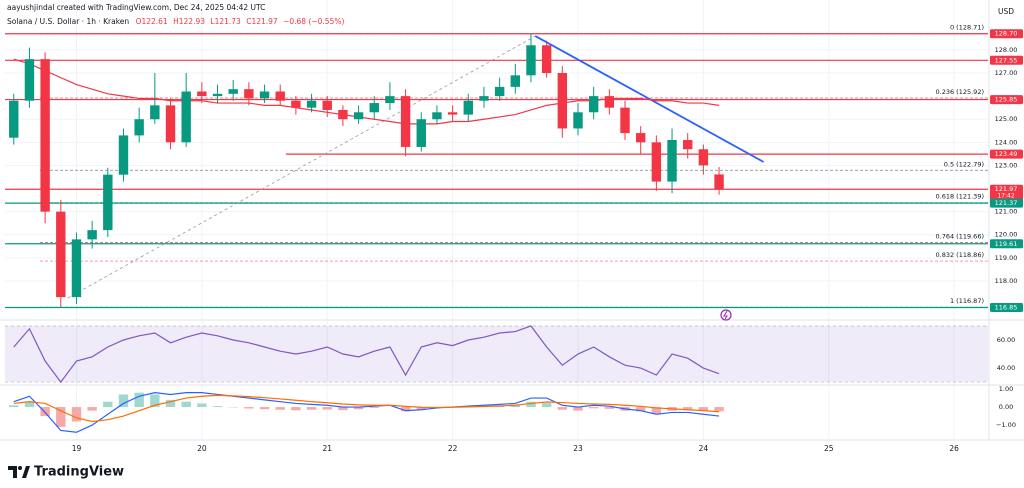 Image resolution: width=1024 pixels, height=488 pixels. Describe the element at coordinates (960, 197) in the screenshot. I see `fib-label: 0.618 (121.39)` at that location.